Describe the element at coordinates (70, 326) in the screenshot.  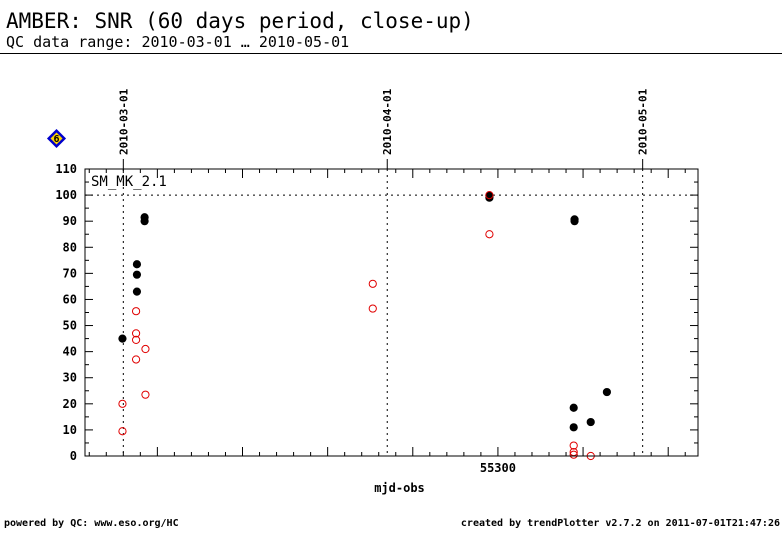
I see `y-tick-label: 50` at that location.